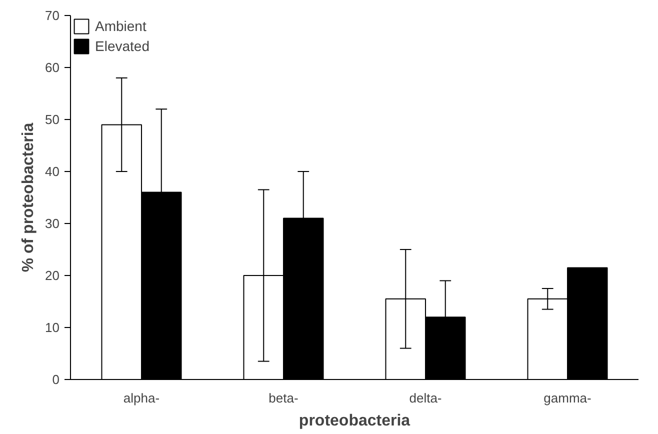 The width and height of the screenshot is (658, 434). I want to click on y-tick-label: 0, so click(56, 379).